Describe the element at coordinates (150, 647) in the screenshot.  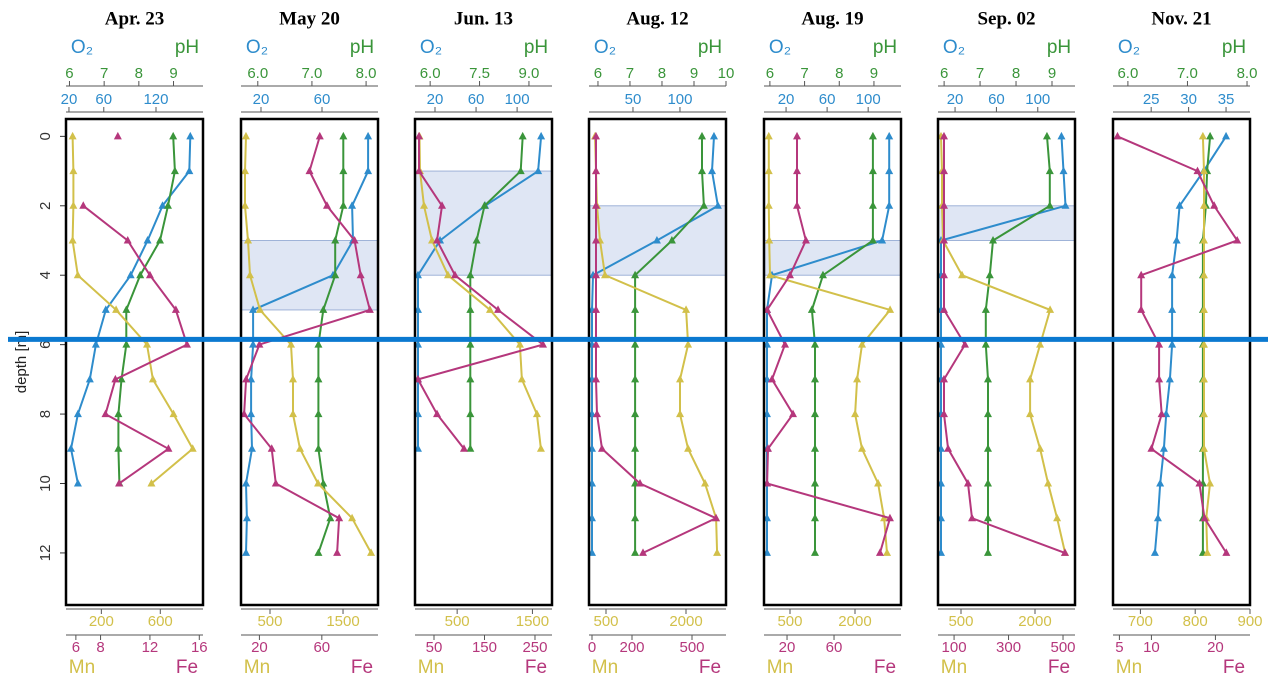
I see `x-tick-label: 12` at that location.